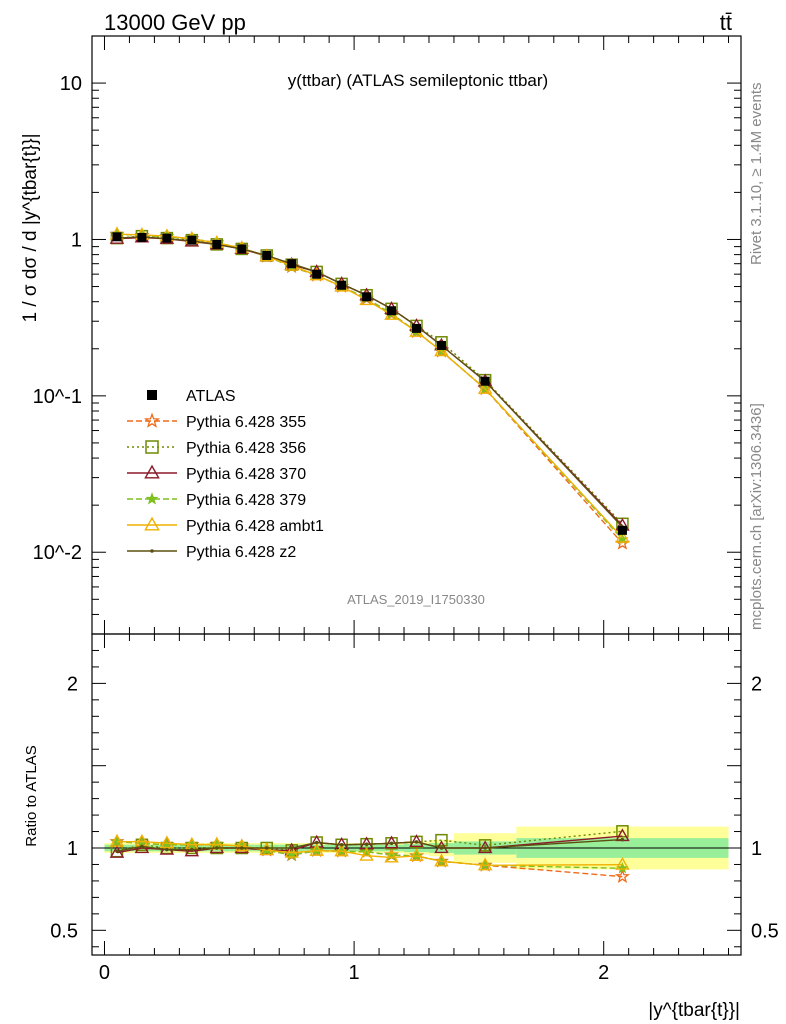 This screenshot has height=1024, width=786. Describe the element at coordinates (246, 422) in the screenshot. I see `legend-label: Pythia 6.428 355` at that location.